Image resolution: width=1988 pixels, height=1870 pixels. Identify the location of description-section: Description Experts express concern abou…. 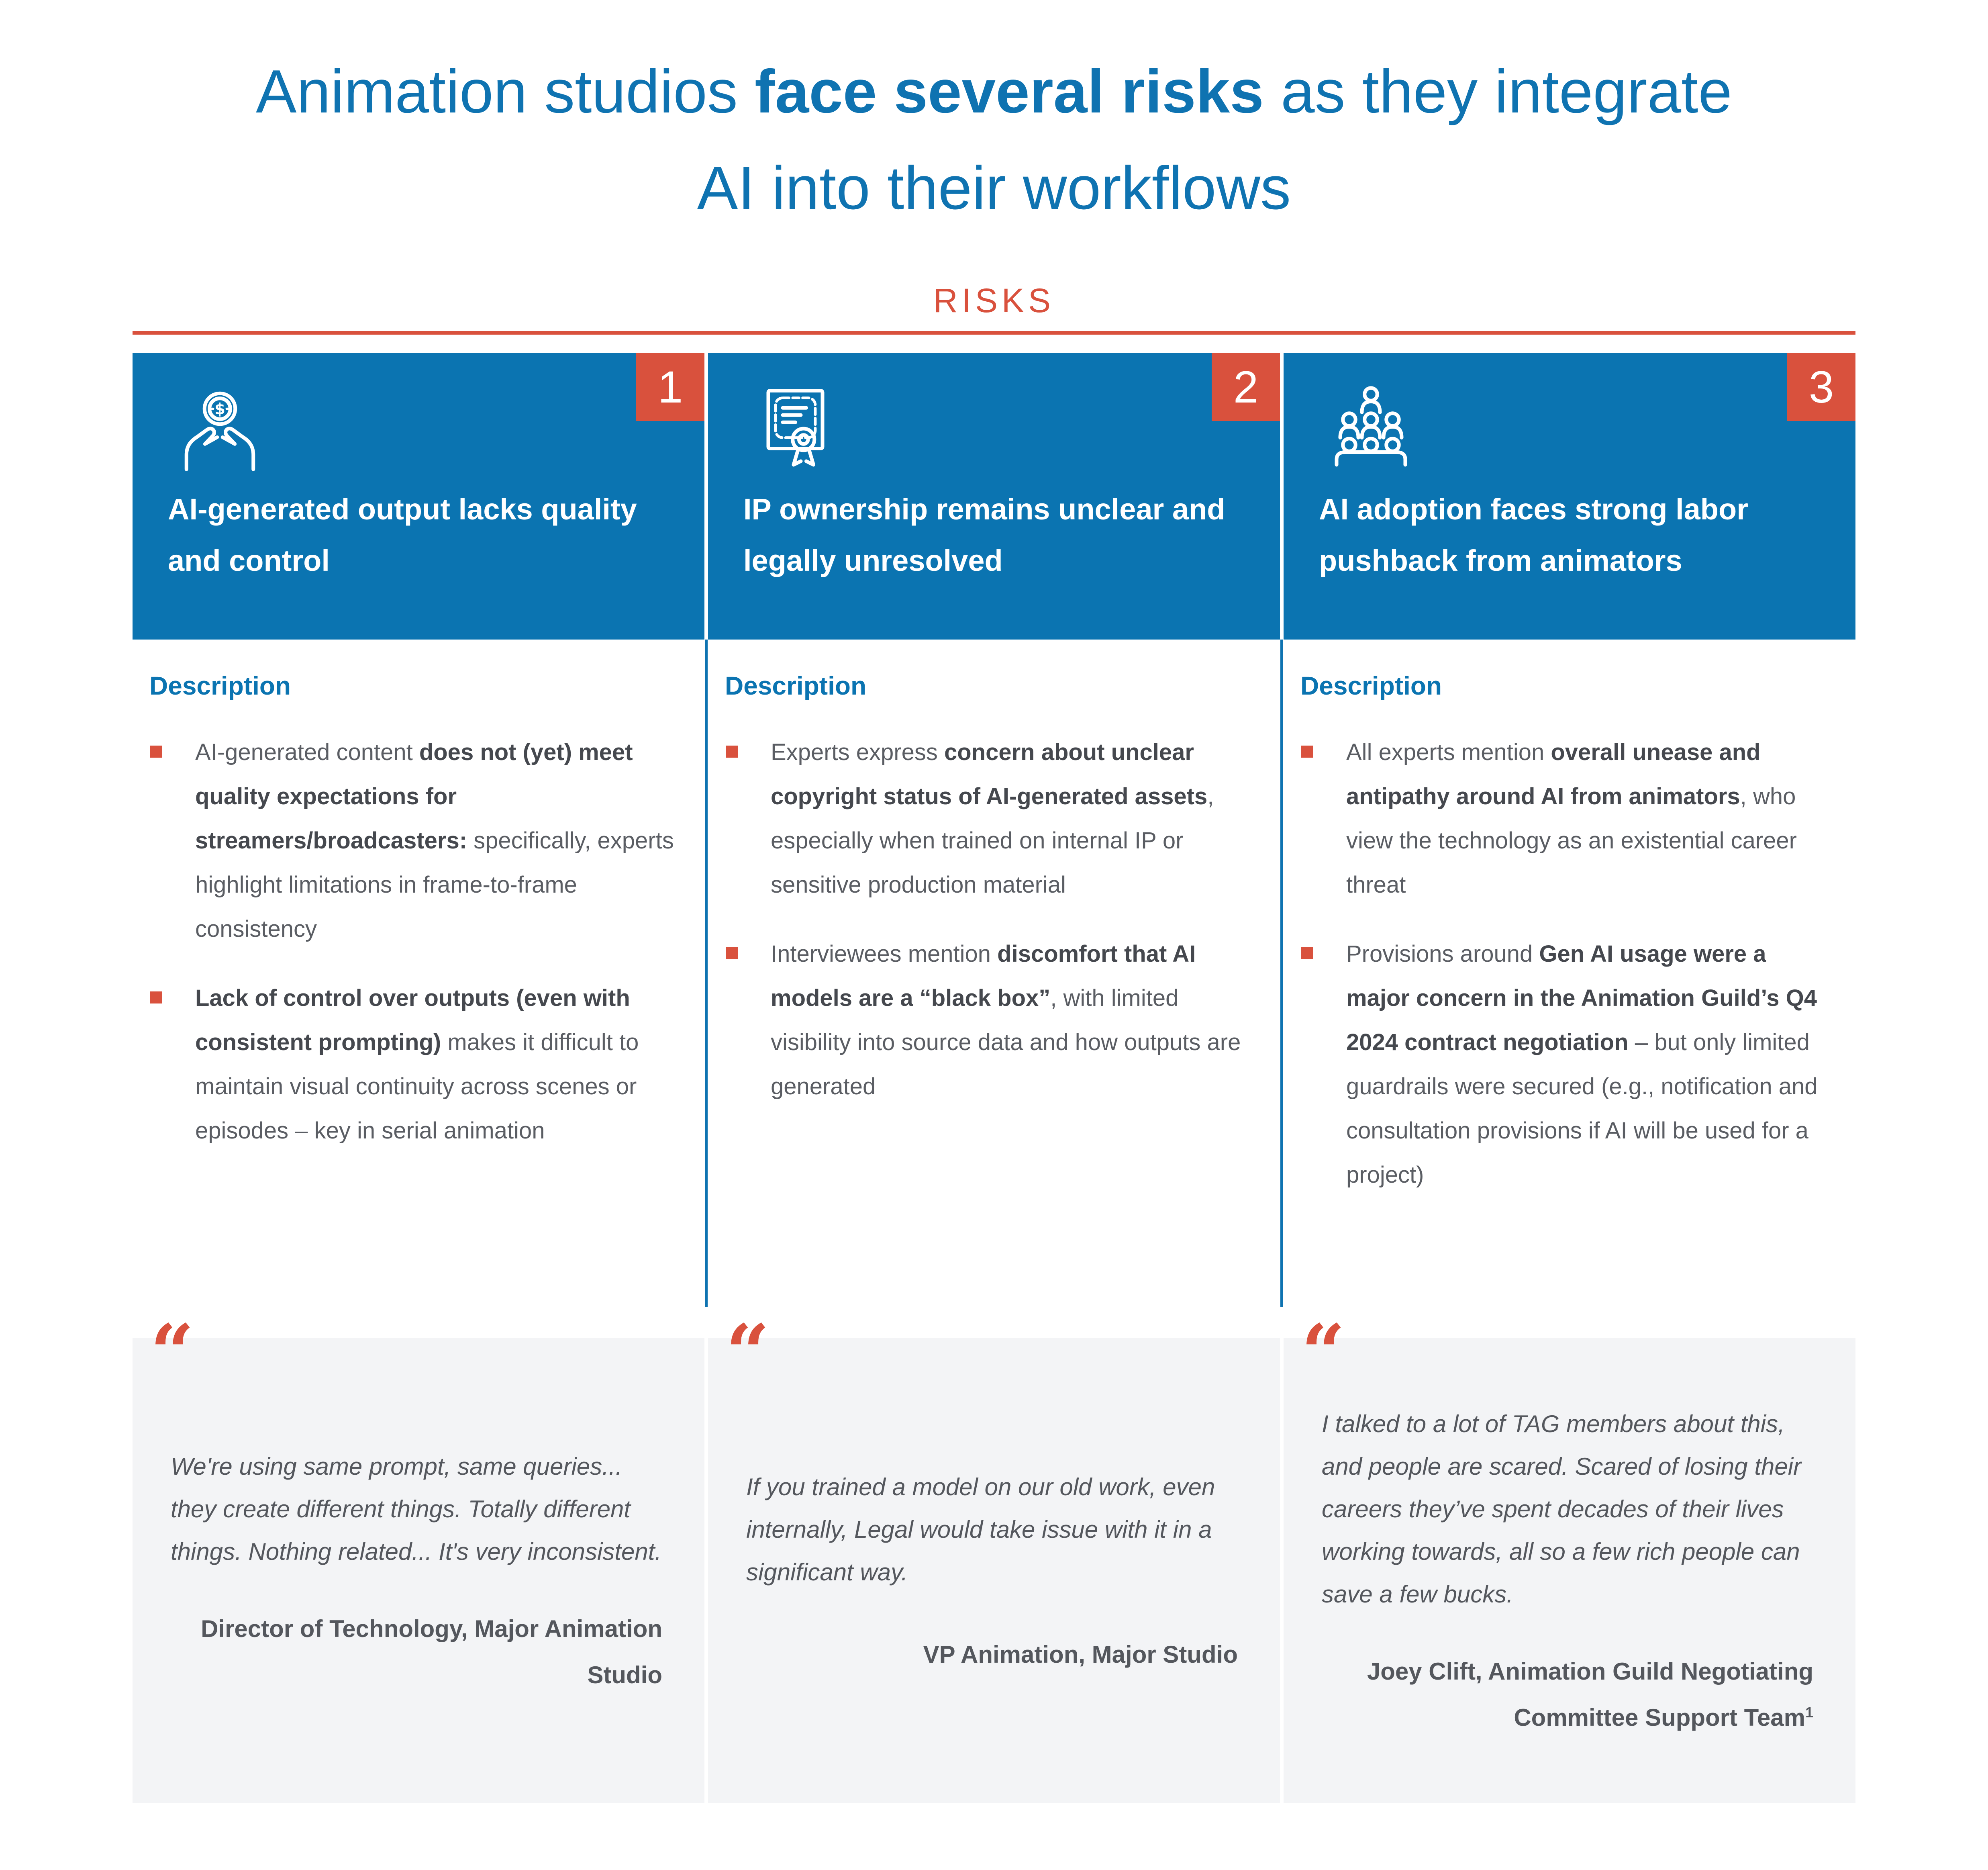
(992, 903).